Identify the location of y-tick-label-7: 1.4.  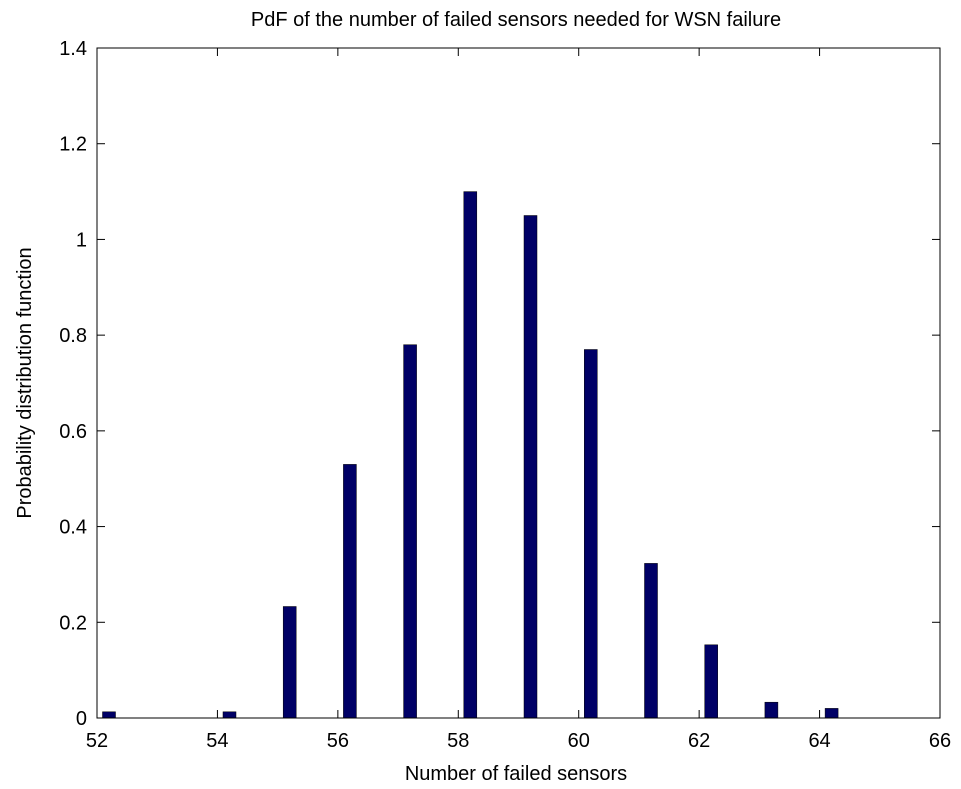
(73, 49).